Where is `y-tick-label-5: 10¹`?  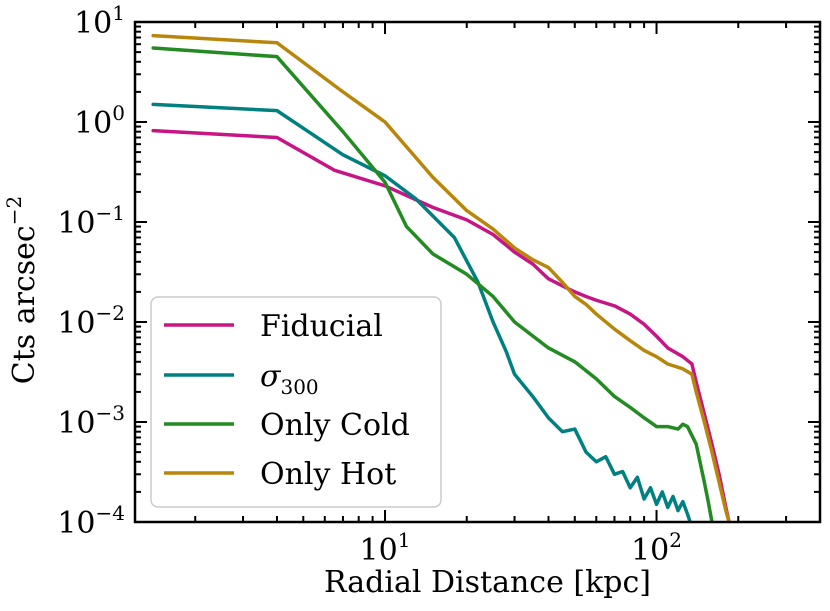
y-tick-label-5: 10¹ is located at coordinates (99, 21).